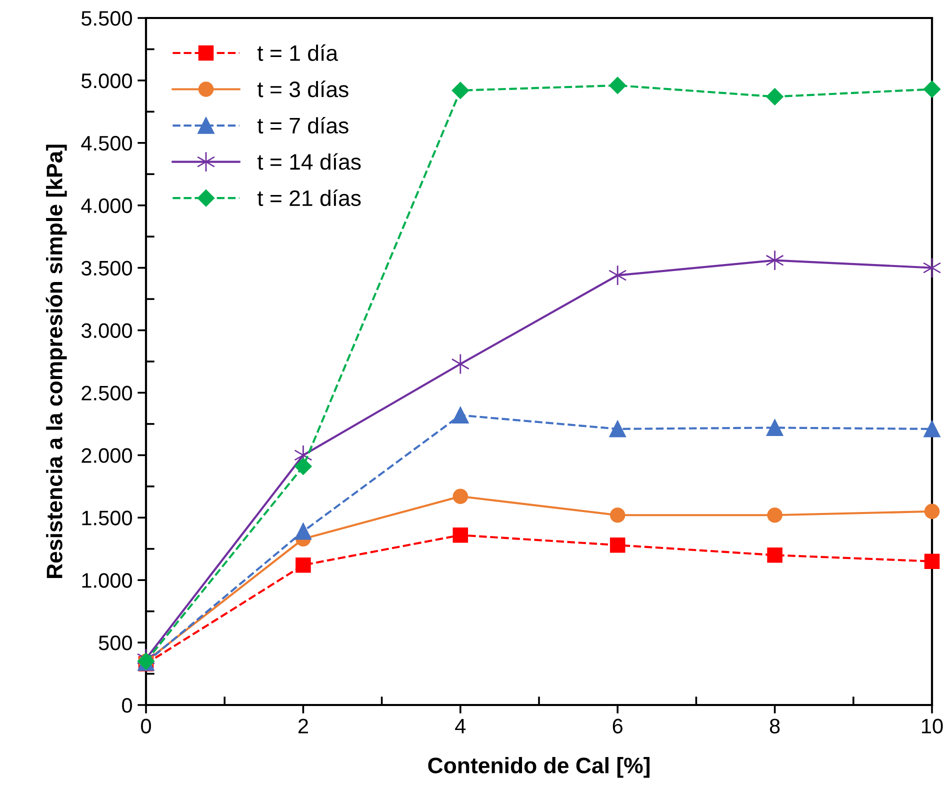 The height and width of the screenshot is (787, 950). What do you see at coordinates (56, 361) in the screenshot?
I see `y-axis-title: Resistencia a la compresión simple [kPa]` at bounding box center [56, 361].